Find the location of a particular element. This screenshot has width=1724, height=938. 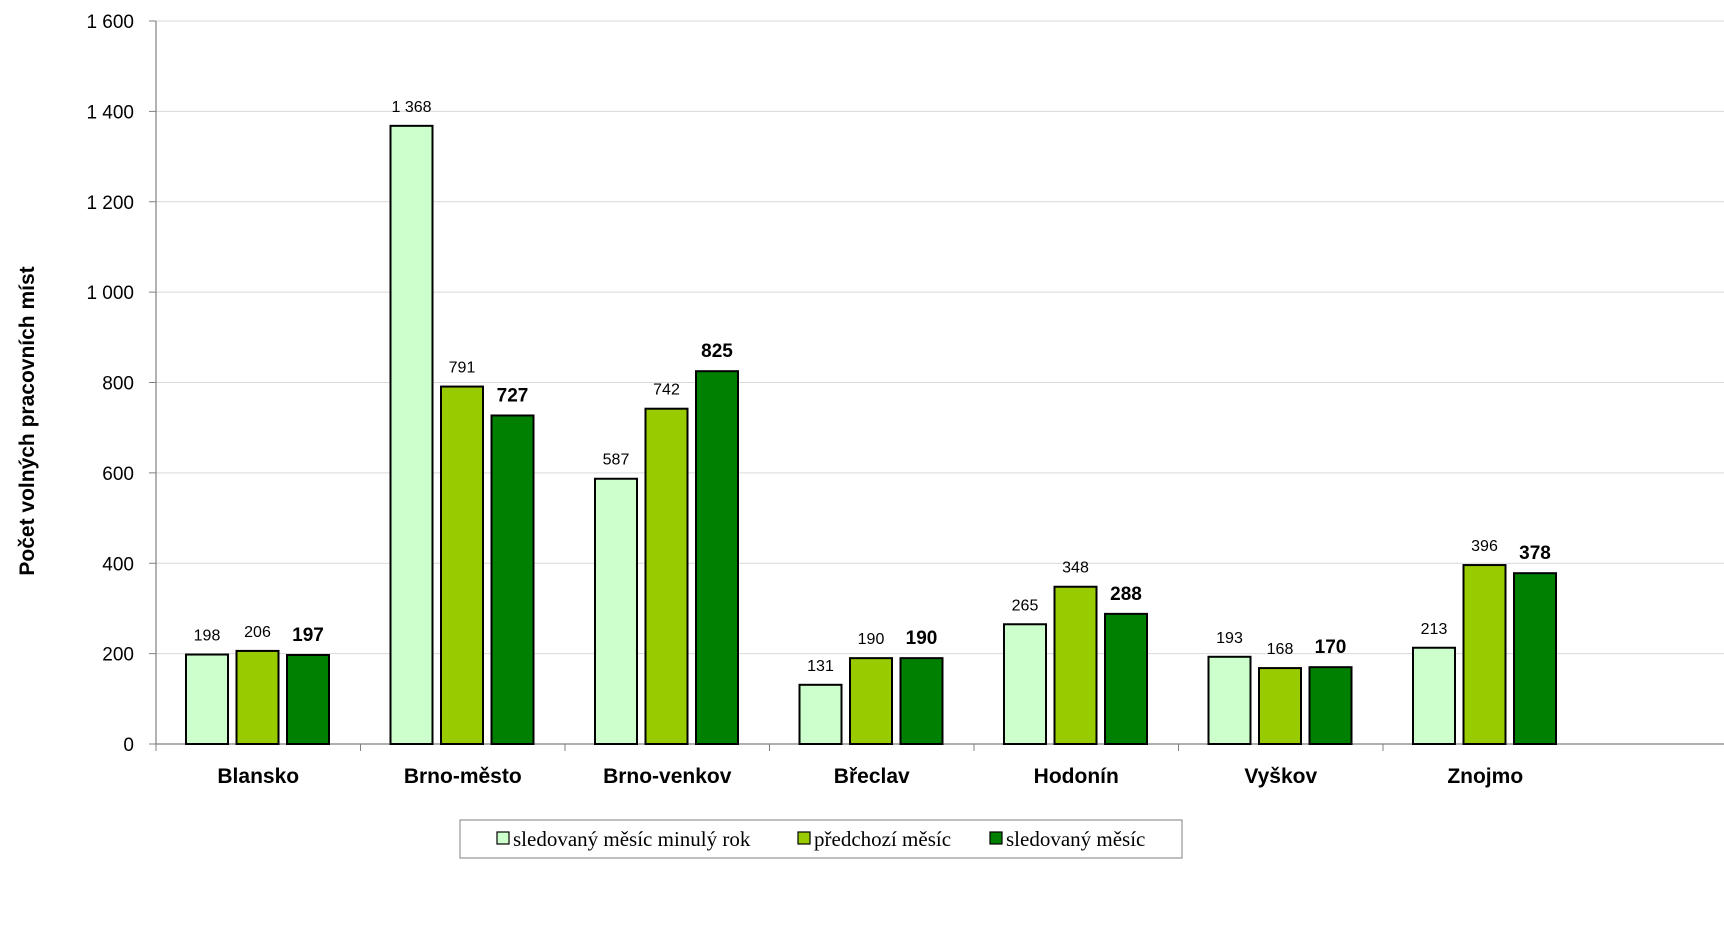

y-tick-label: 1 000 is located at coordinates (110, 293).